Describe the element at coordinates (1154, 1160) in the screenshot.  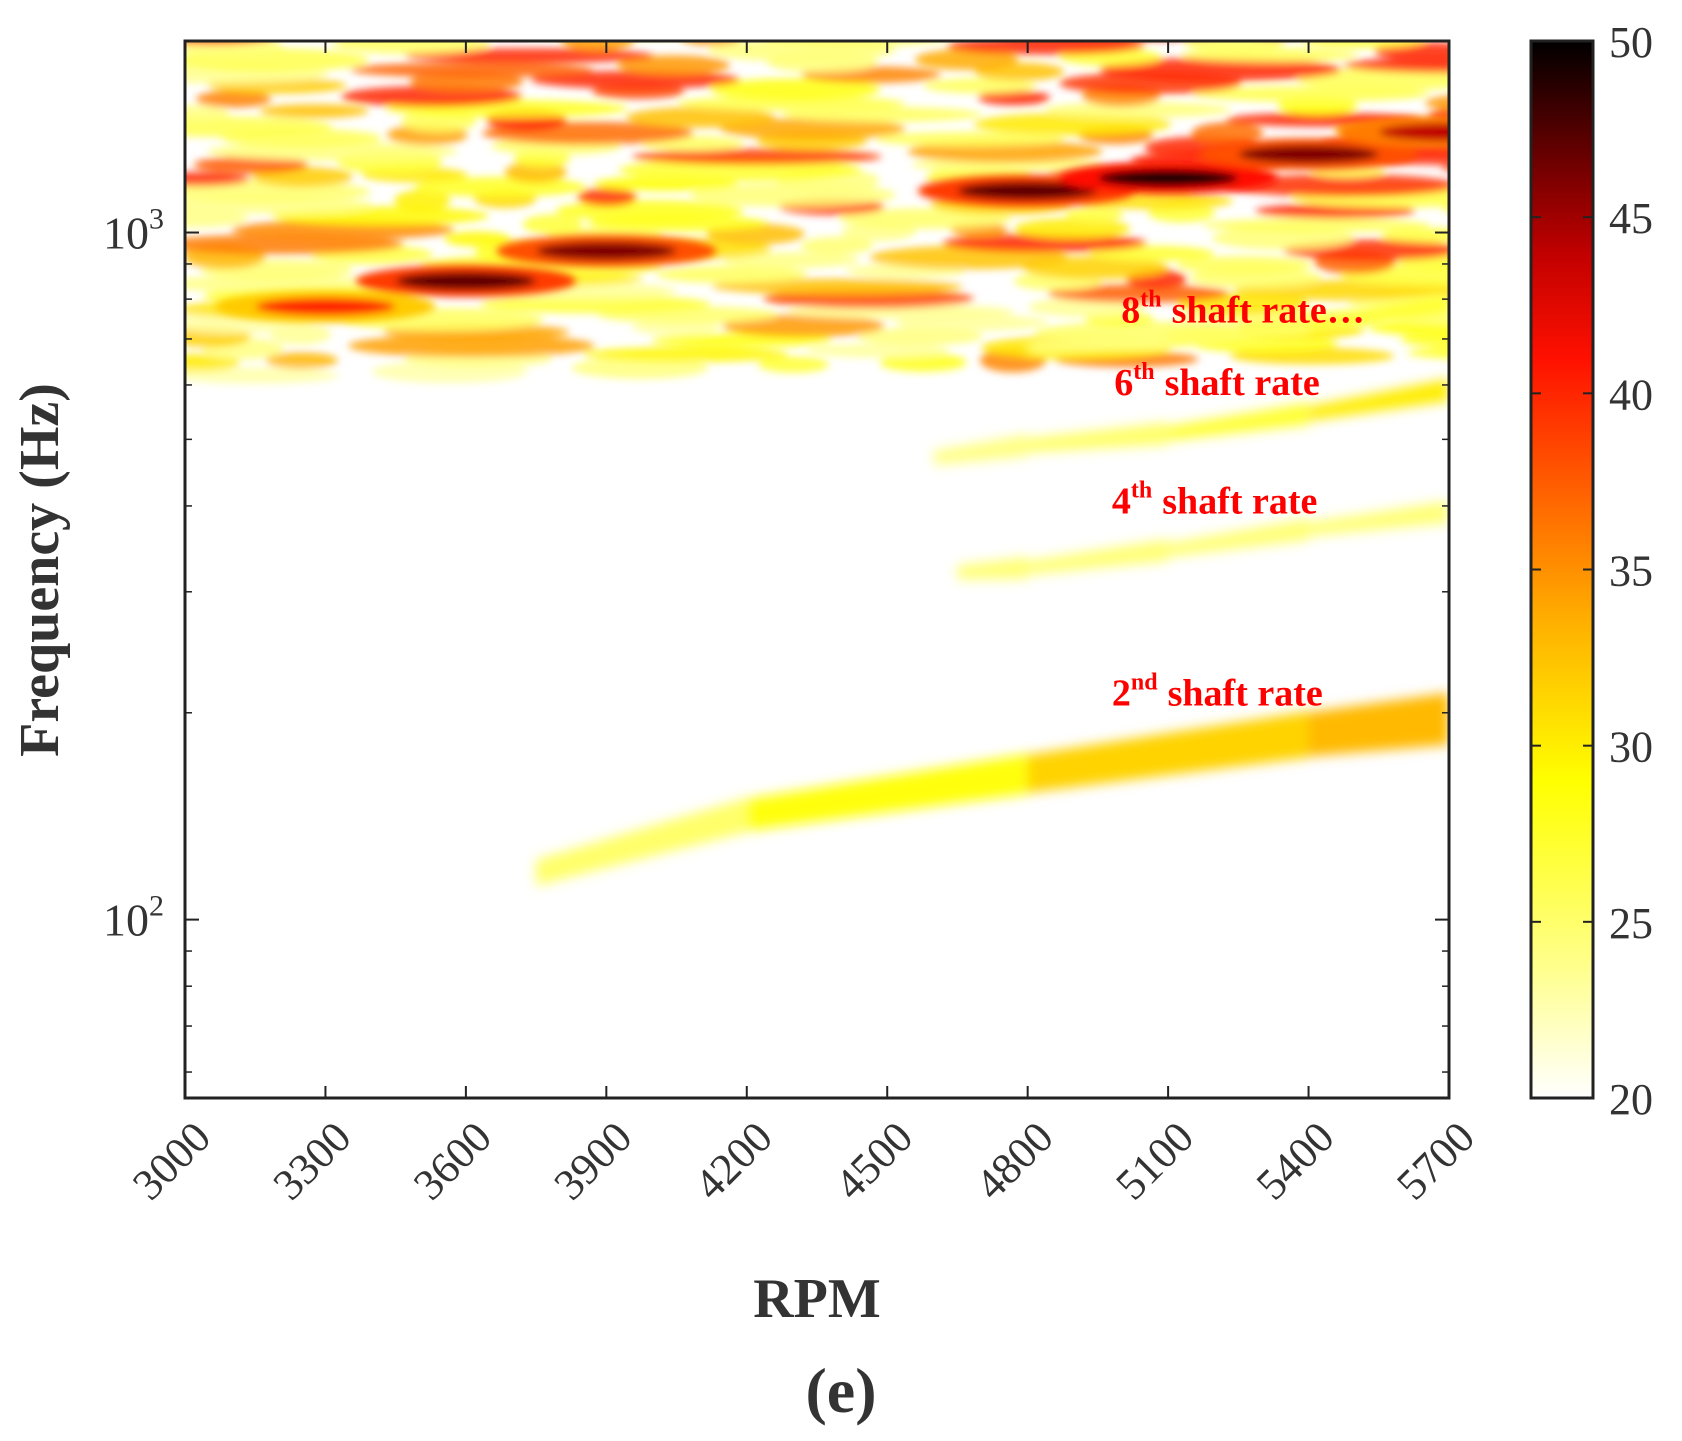
I see `x-tick-label: 5100` at that location.